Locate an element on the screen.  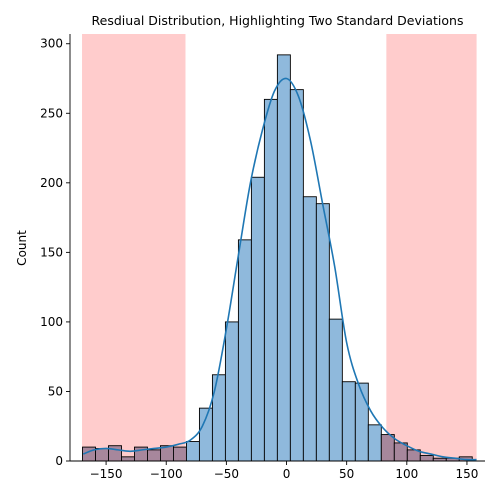
y-tick-label: 50 is located at coordinates (55, 391).